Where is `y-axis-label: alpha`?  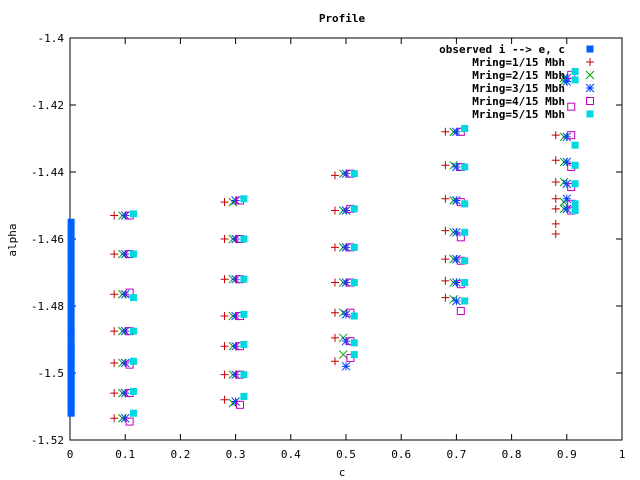
y-axis-label: alpha is located at coordinates (12, 239).